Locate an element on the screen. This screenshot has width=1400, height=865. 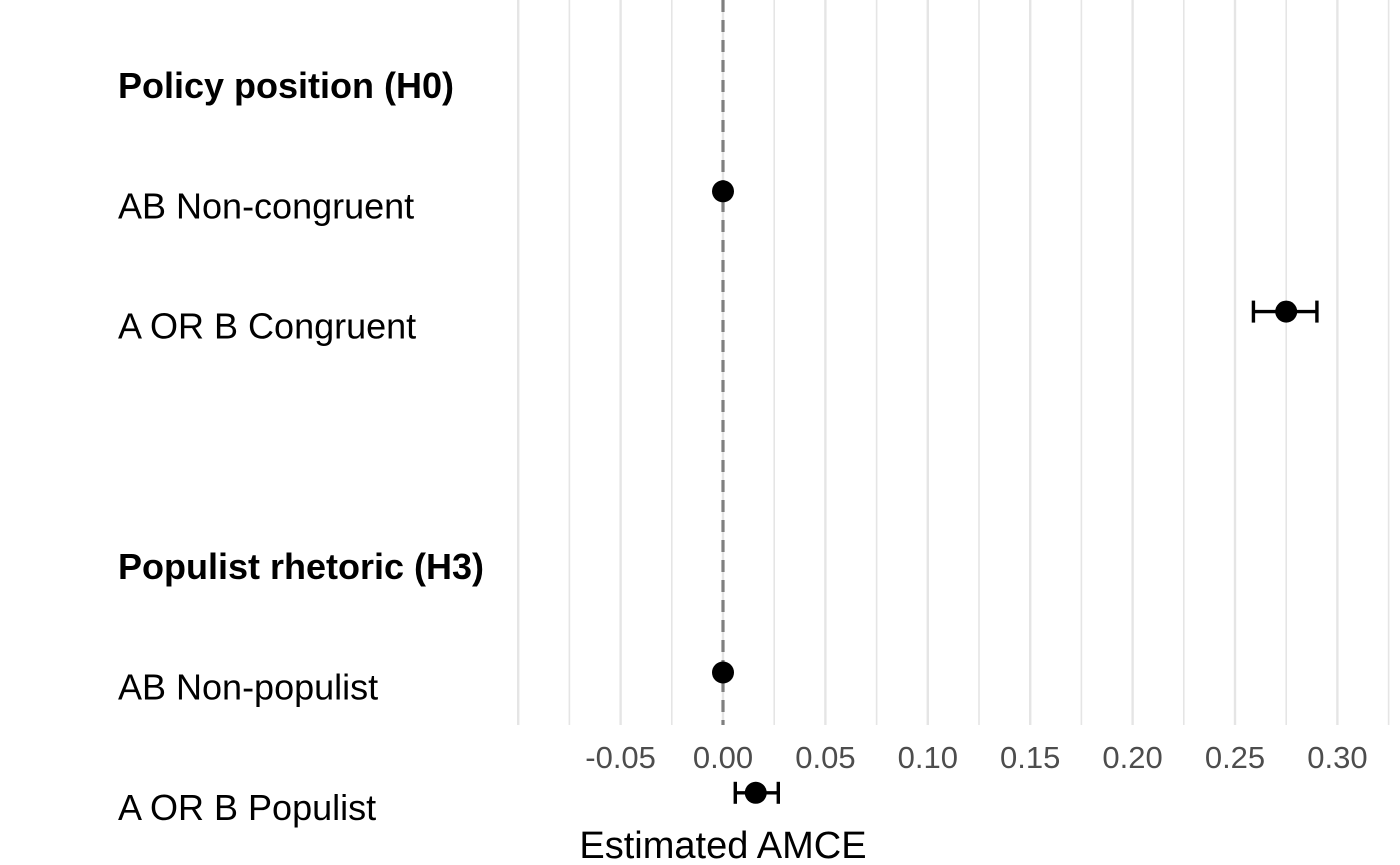
row-label: AB Non-congruent is located at coordinates (266, 205).